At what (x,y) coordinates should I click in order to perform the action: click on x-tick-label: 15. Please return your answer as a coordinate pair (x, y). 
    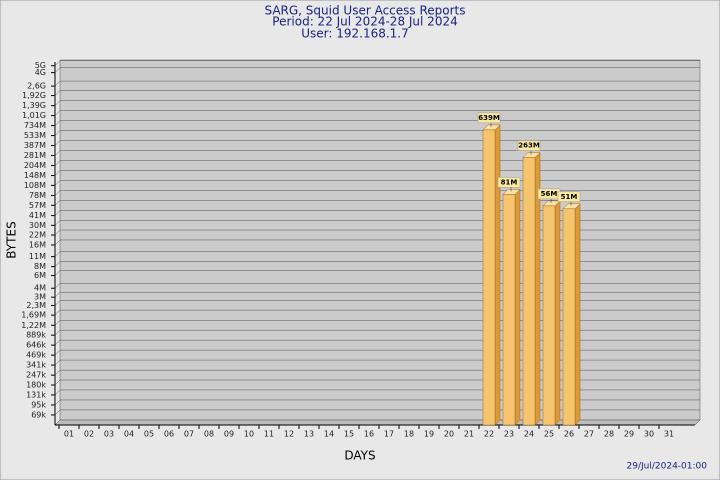
    Looking at the image, I should click on (349, 434).